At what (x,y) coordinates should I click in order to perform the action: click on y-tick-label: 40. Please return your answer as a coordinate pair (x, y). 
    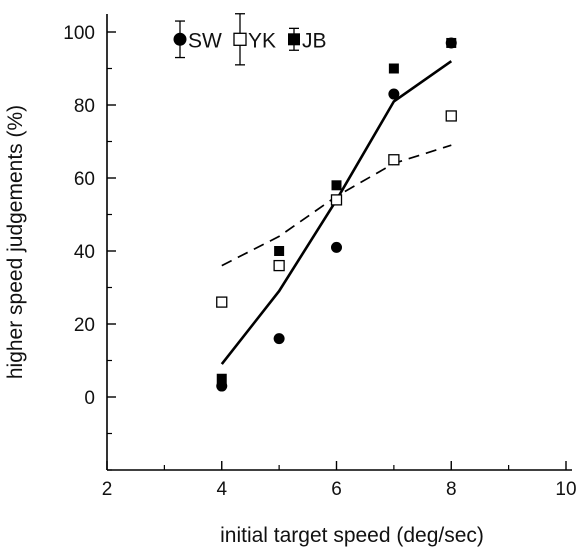
    Looking at the image, I should click on (84, 252).